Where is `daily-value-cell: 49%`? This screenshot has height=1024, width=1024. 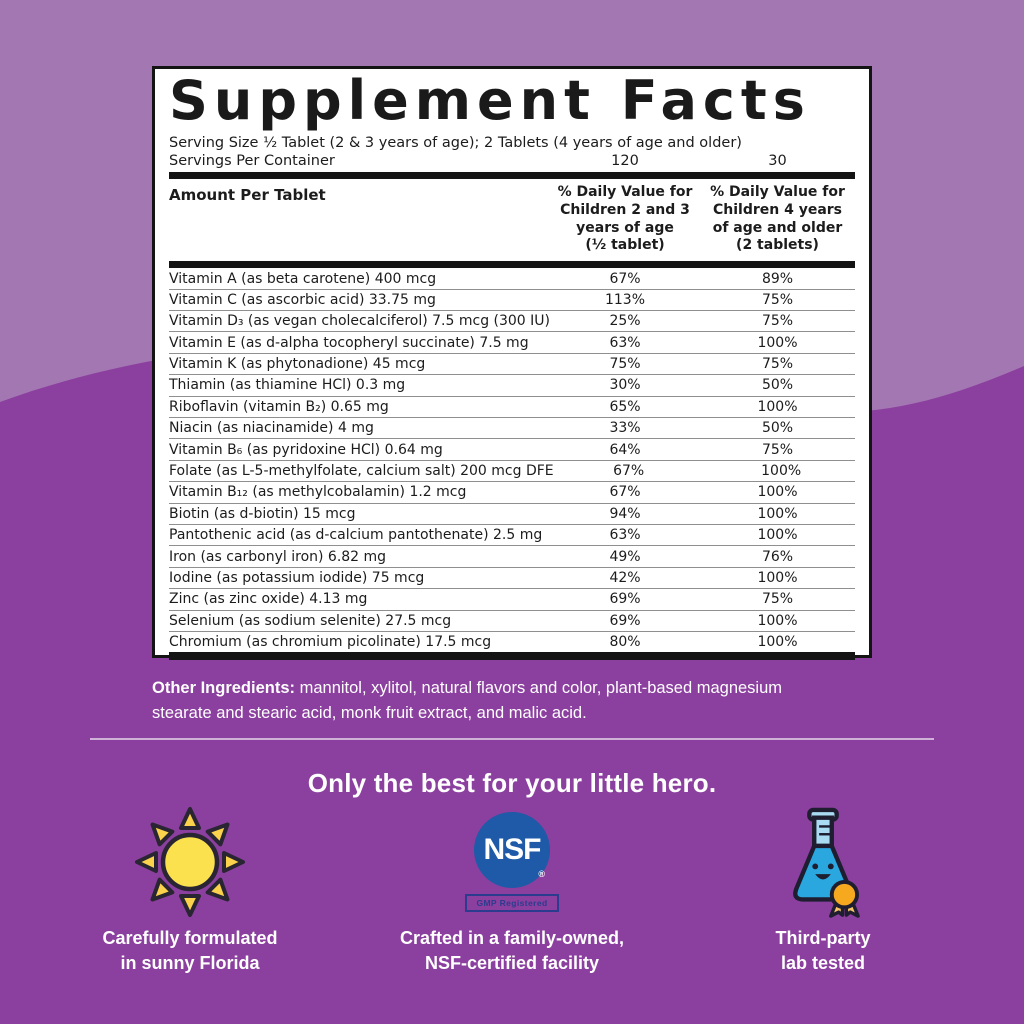 daily-value-cell: 49% is located at coordinates (625, 556).